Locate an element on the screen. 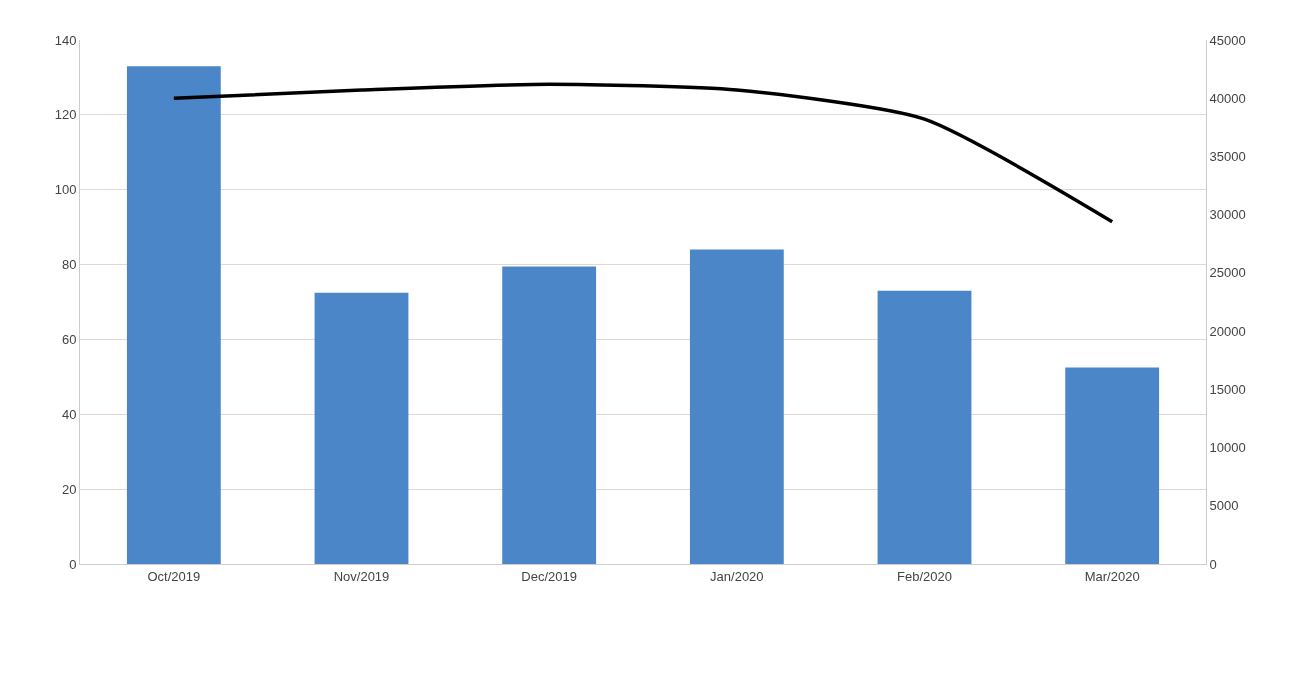 The height and width of the screenshot is (674, 1296). y2-tick-label: 15000 is located at coordinates (1227, 389).